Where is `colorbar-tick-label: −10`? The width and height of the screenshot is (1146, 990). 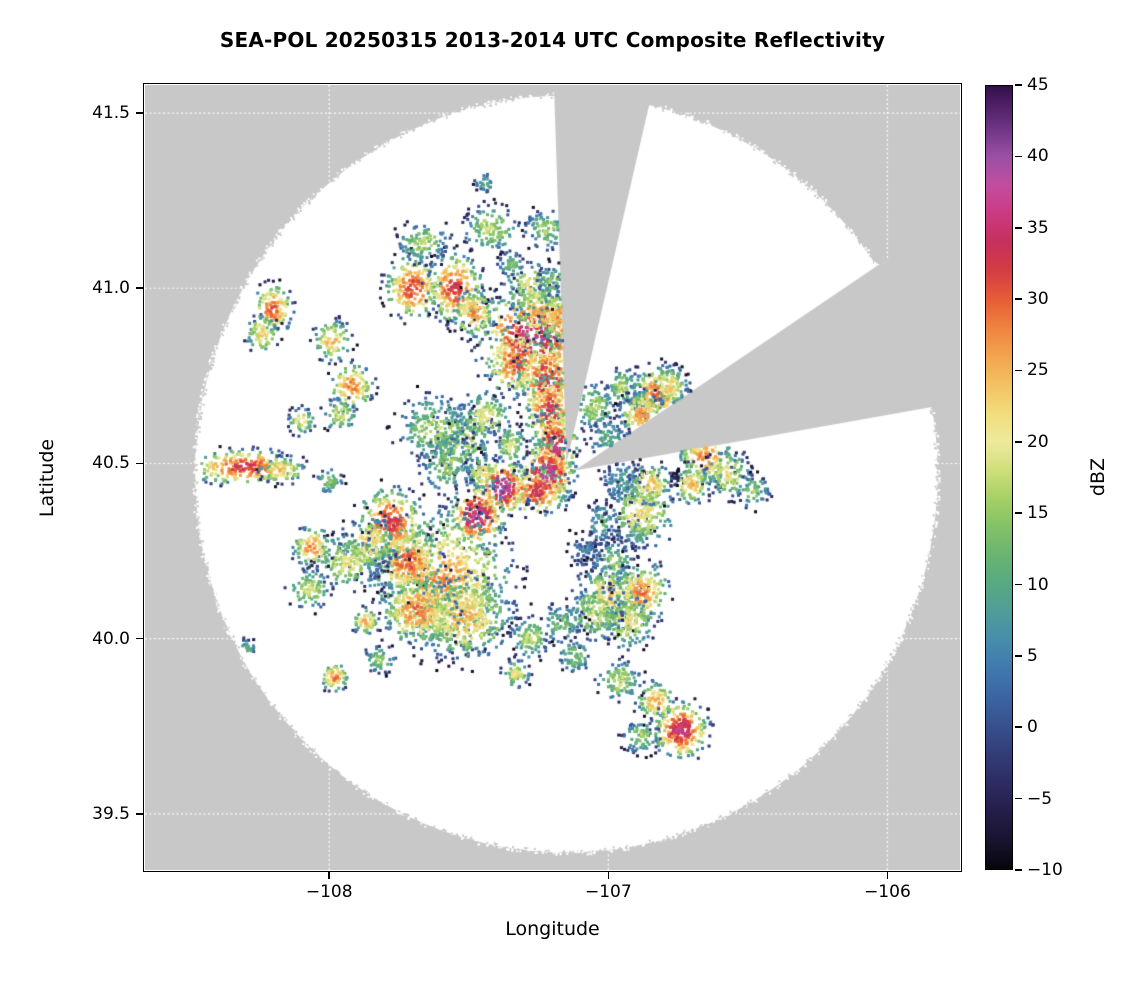 colorbar-tick-label: −10 is located at coordinates (1045, 870).